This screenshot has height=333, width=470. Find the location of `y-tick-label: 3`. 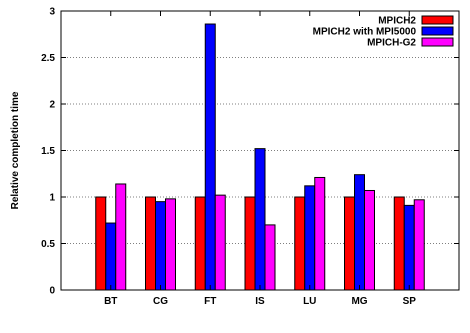

y-tick-label: 3 is located at coordinates (52, 12).